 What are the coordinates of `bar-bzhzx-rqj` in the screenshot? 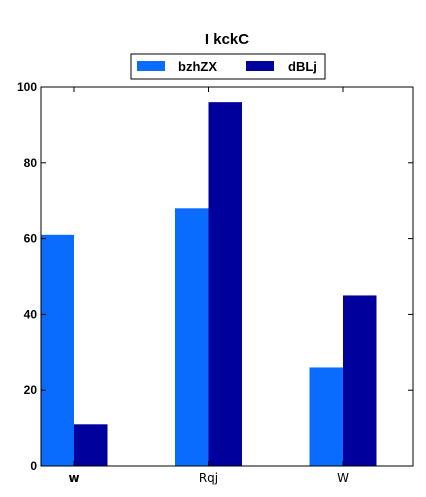 It's located at (192, 337).